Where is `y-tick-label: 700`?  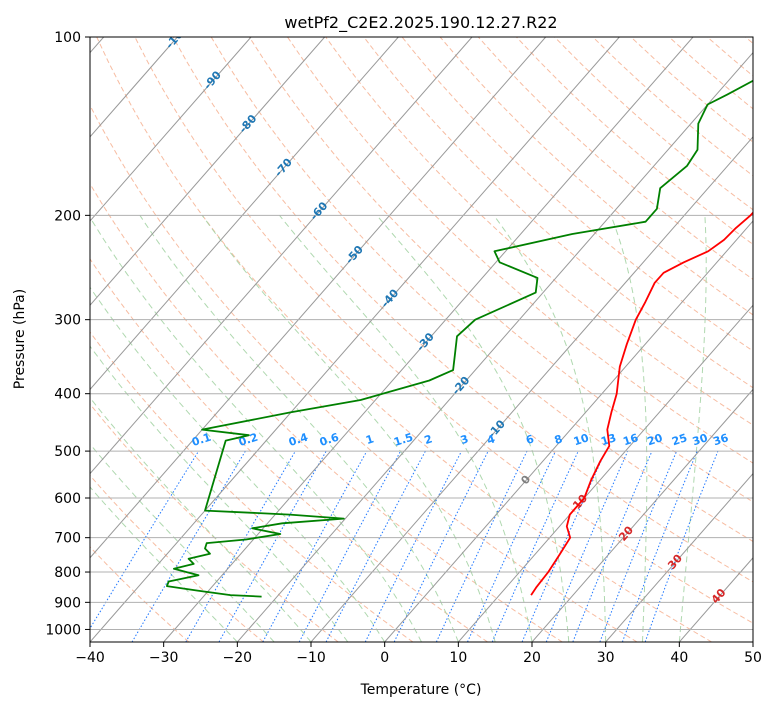 y-tick-label: 700 is located at coordinates (67, 539).